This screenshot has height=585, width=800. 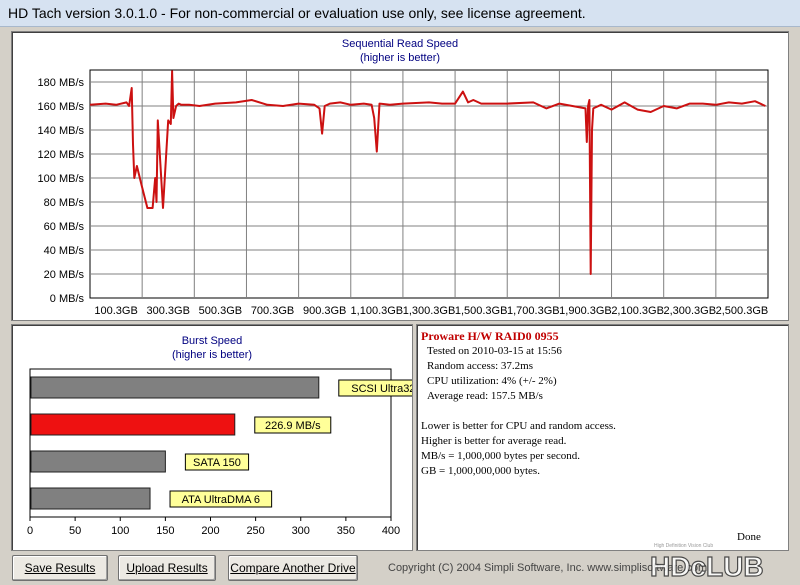 What do you see at coordinates (533, 311) in the screenshot?
I see `seq-x-tick-label: 1,700.3GB` at bounding box center [533, 311].